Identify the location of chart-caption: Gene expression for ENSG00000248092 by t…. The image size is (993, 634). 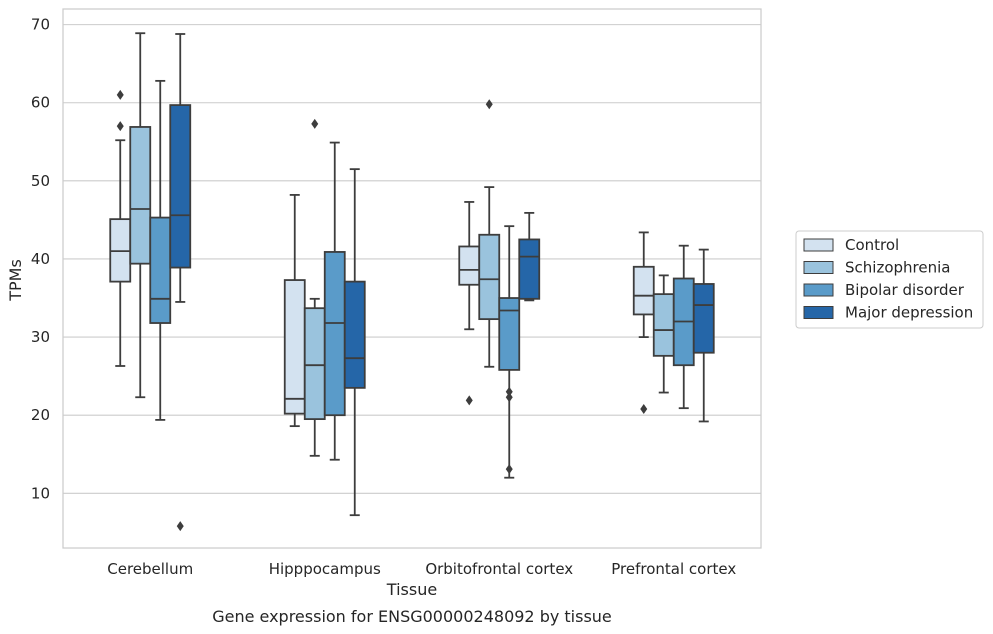
(412, 616).